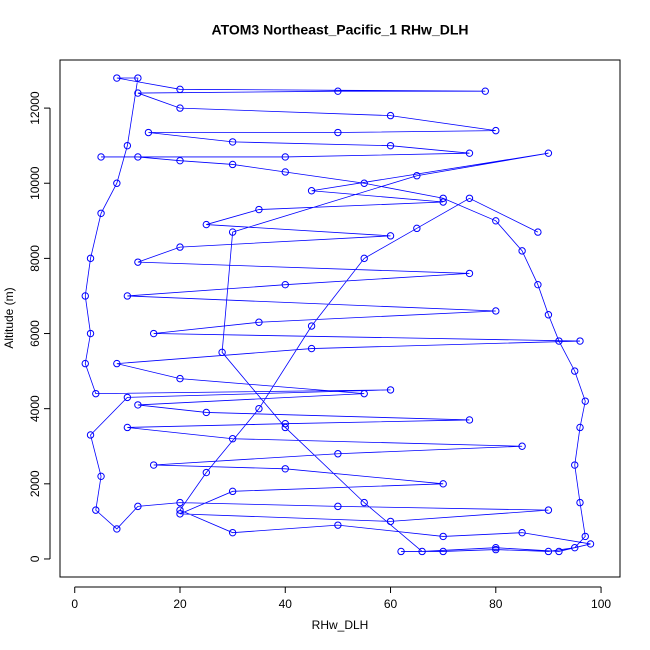 Image resolution: width=650 pixels, height=650 pixels. What do you see at coordinates (340, 30) in the screenshot?
I see `chart-title: ATOM3 Northeast_Pacific_1 RHw_DLH` at bounding box center [340, 30].